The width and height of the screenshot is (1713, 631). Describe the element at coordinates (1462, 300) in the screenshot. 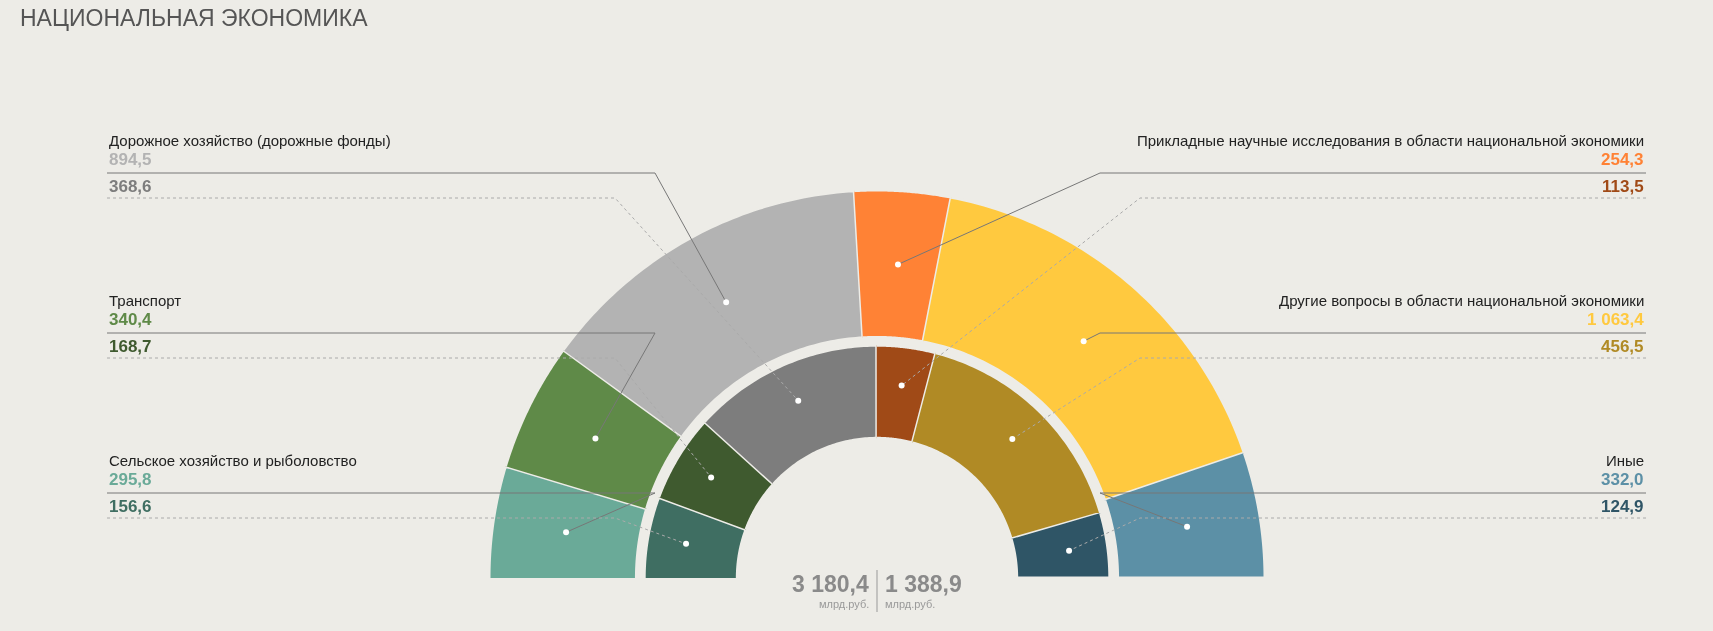

I see `slice-label: Другие вопросы в области национальной экономики` at that location.